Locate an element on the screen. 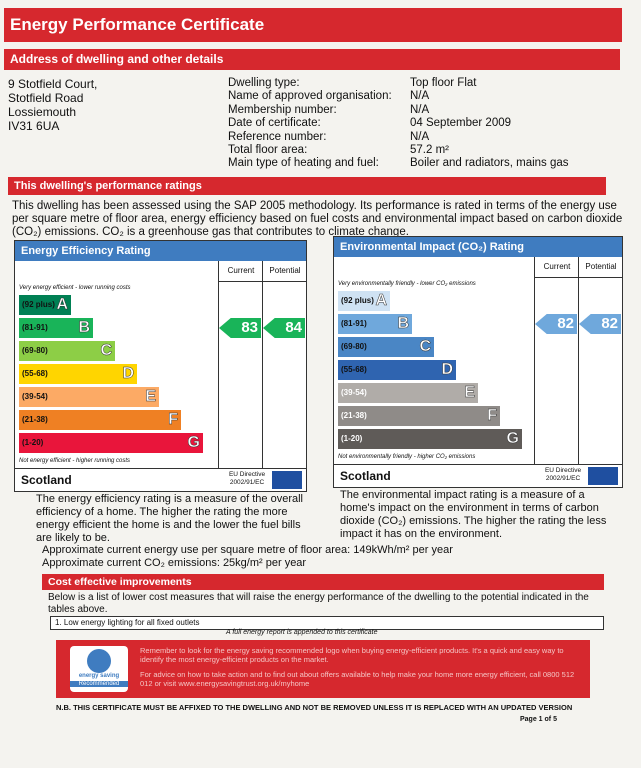  heading: Address of dwelling and other details is located at coordinates (117, 59).